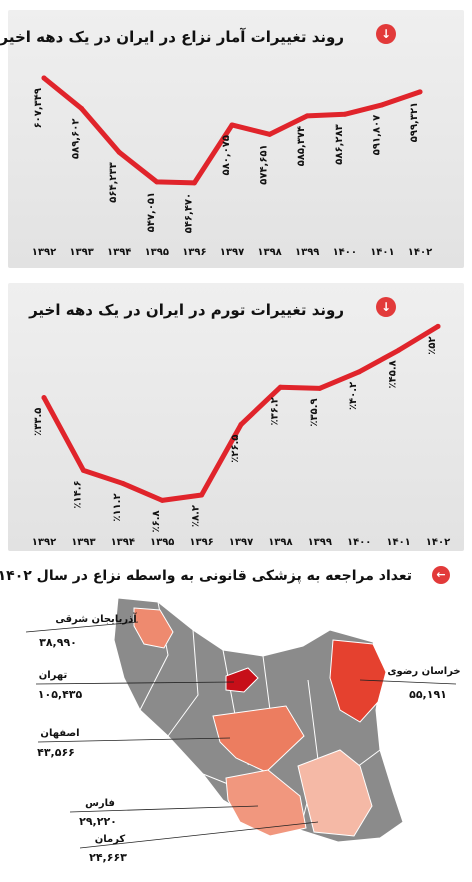  I want to click on data-label: ۵۸۹,۶۰۲, so click(76, 139).